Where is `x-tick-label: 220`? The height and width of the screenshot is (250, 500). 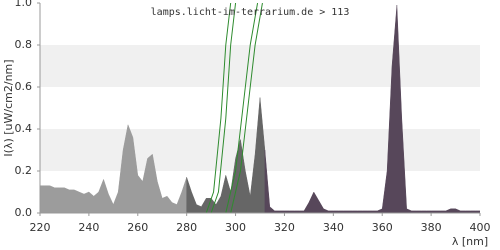
x-tick-label: 220 is located at coordinates (40, 227).